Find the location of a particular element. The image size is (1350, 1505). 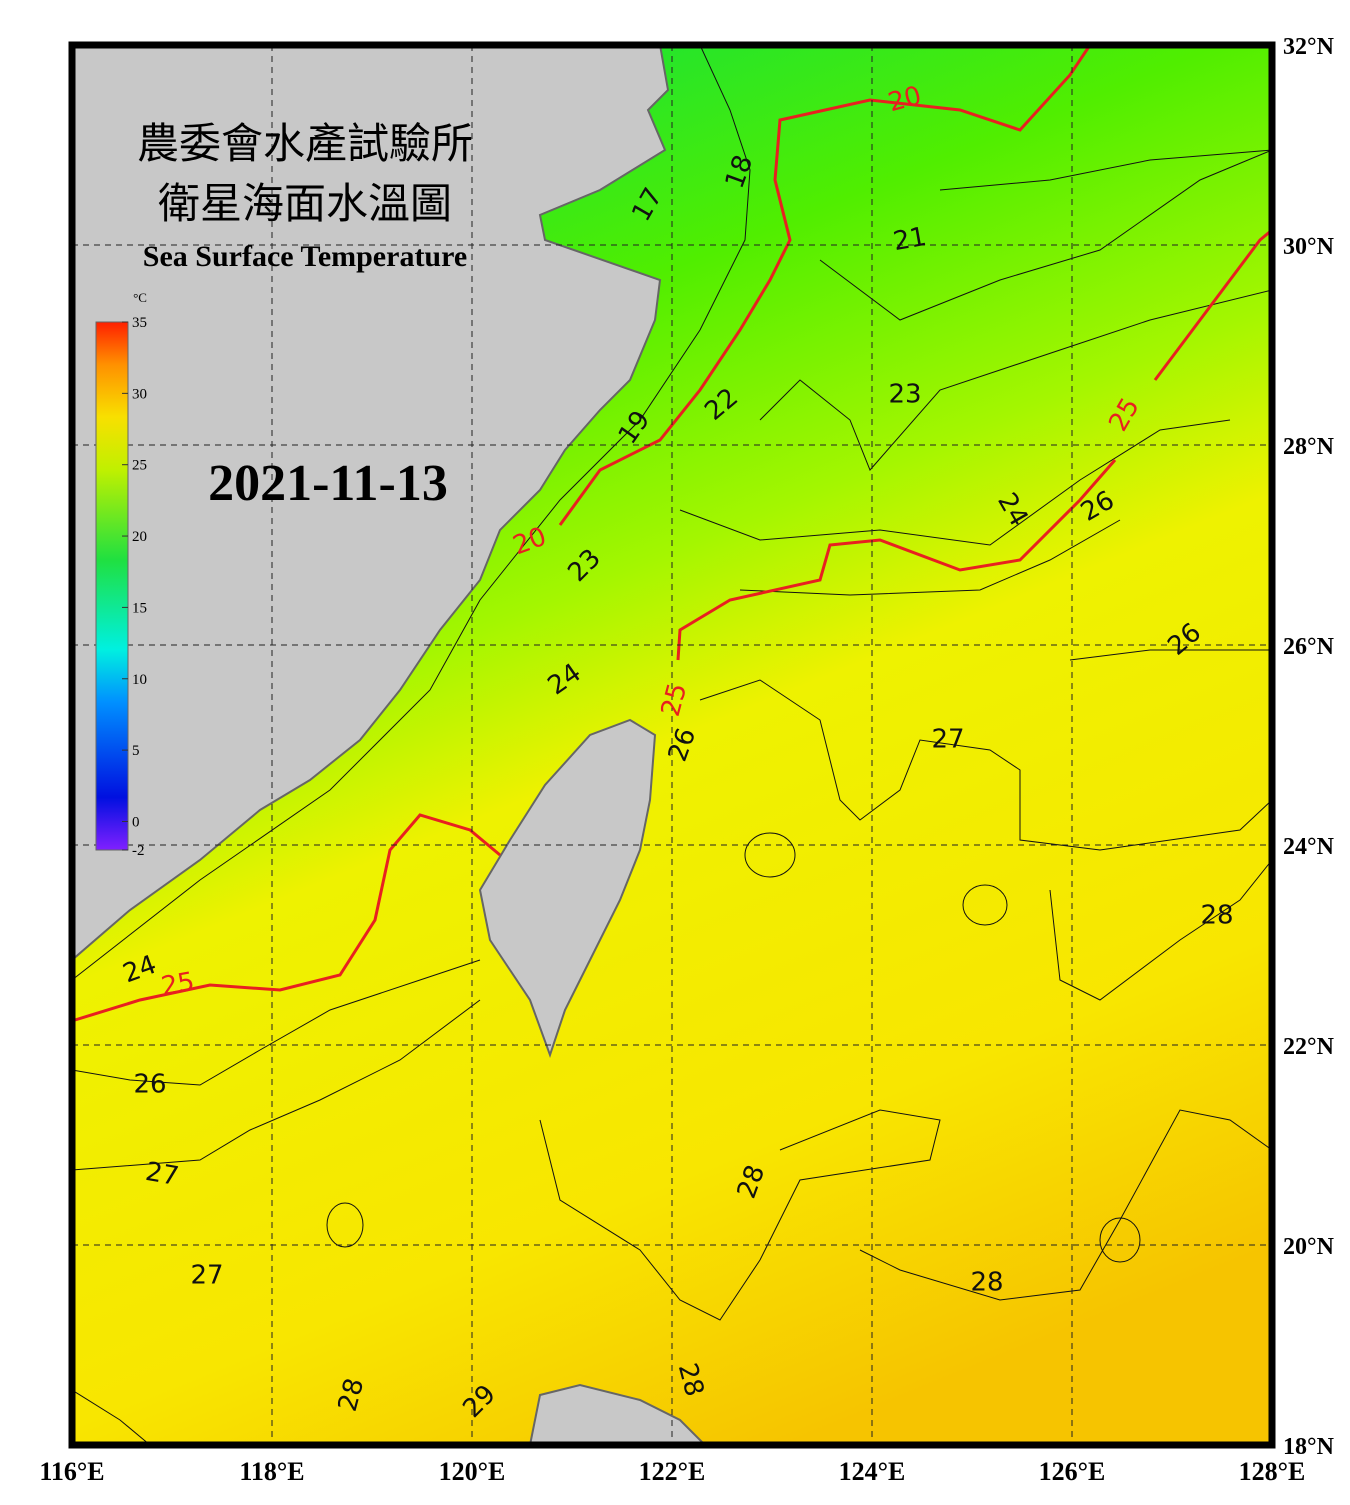

colorbar-tick-label: 35 is located at coordinates (139, 323).